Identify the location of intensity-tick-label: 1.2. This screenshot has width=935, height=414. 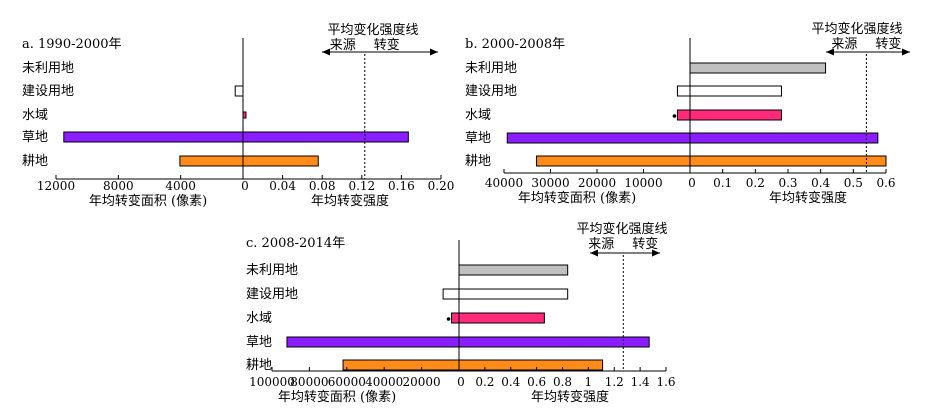
(614, 382).